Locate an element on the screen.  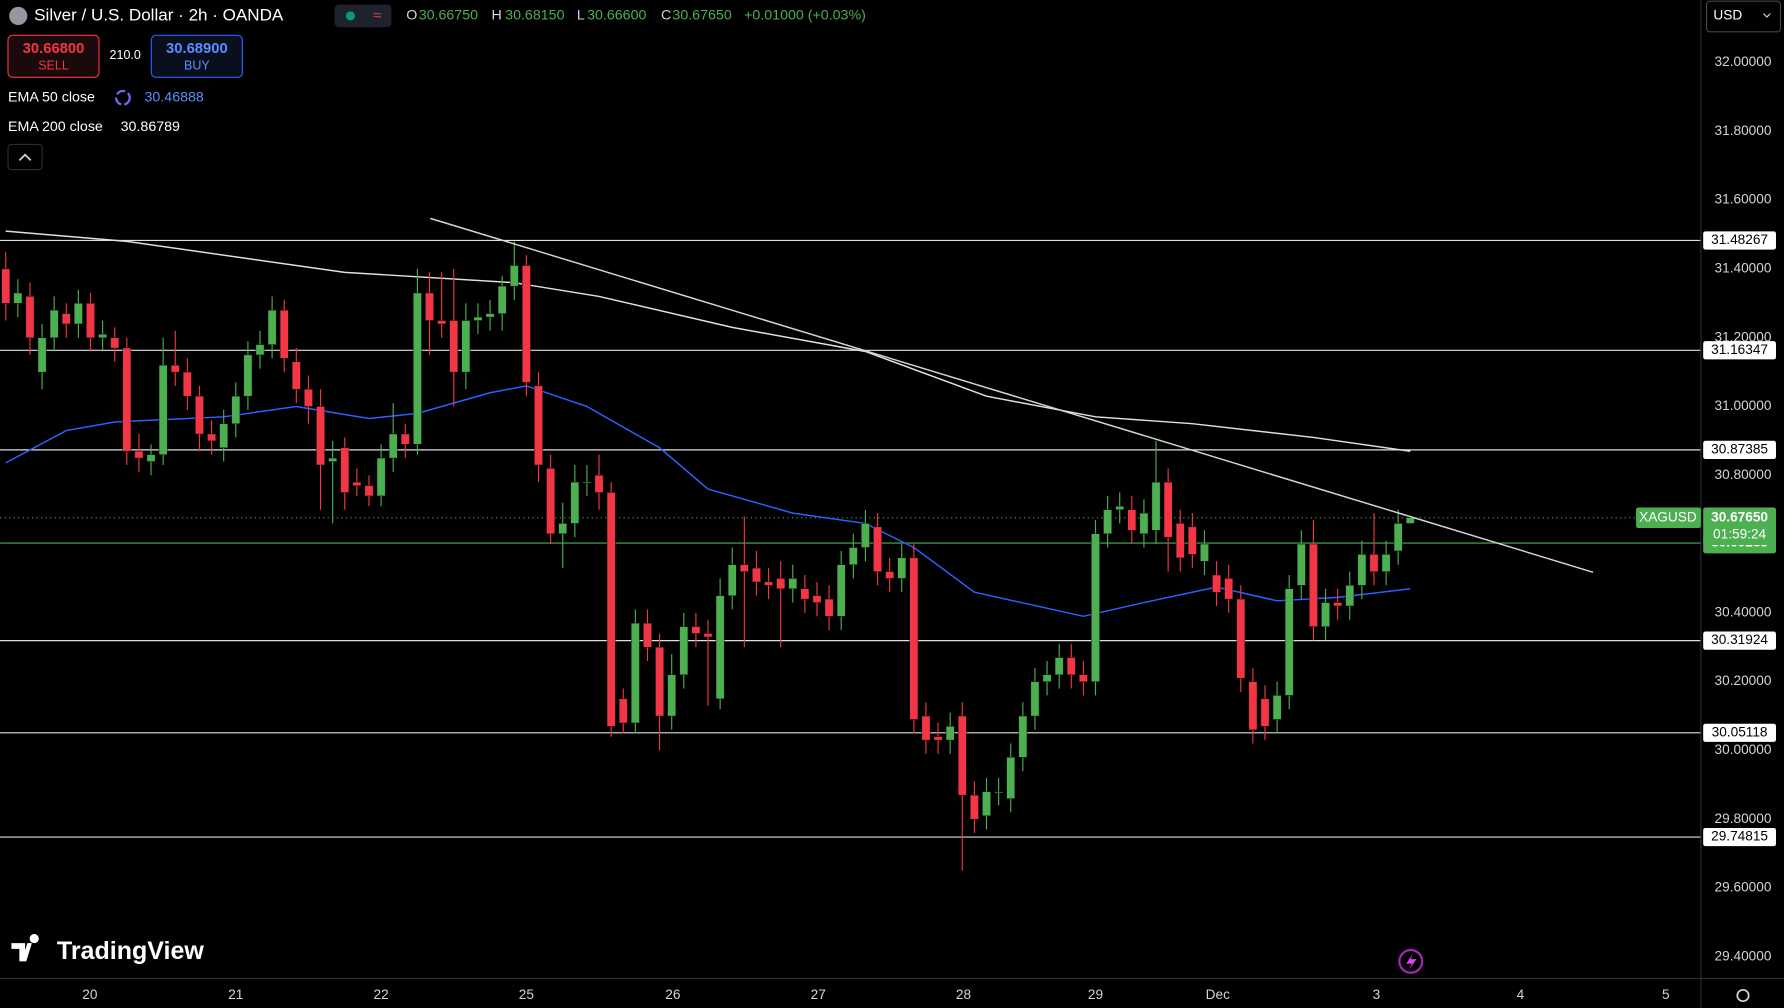
y-tick-label: 29.60000 is located at coordinates (1743, 887).